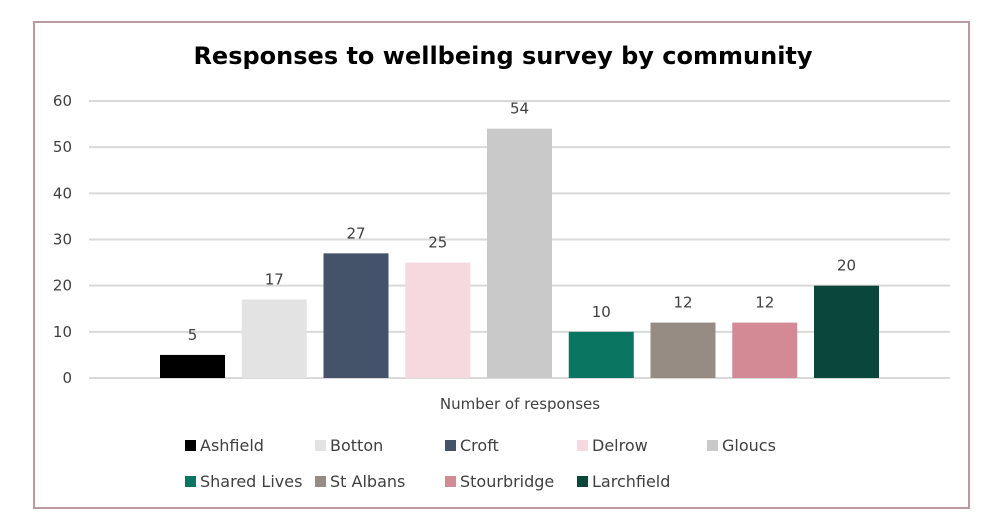  Describe the element at coordinates (601, 354) in the screenshot. I see `bar-shared-lives` at that location.